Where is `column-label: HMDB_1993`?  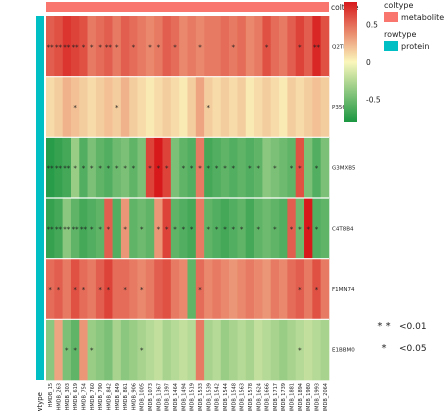 column-label: HMDB_1993 is located at coordinates (318, 397).